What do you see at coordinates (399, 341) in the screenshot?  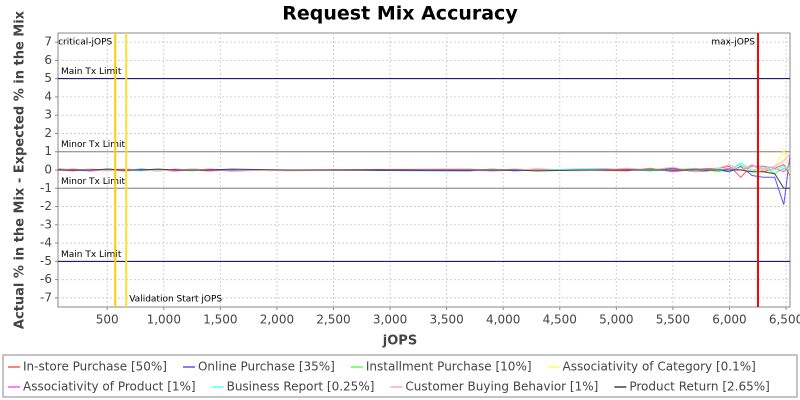 I see `x-axis-label: jOPS` at bounding box center [399, 341].